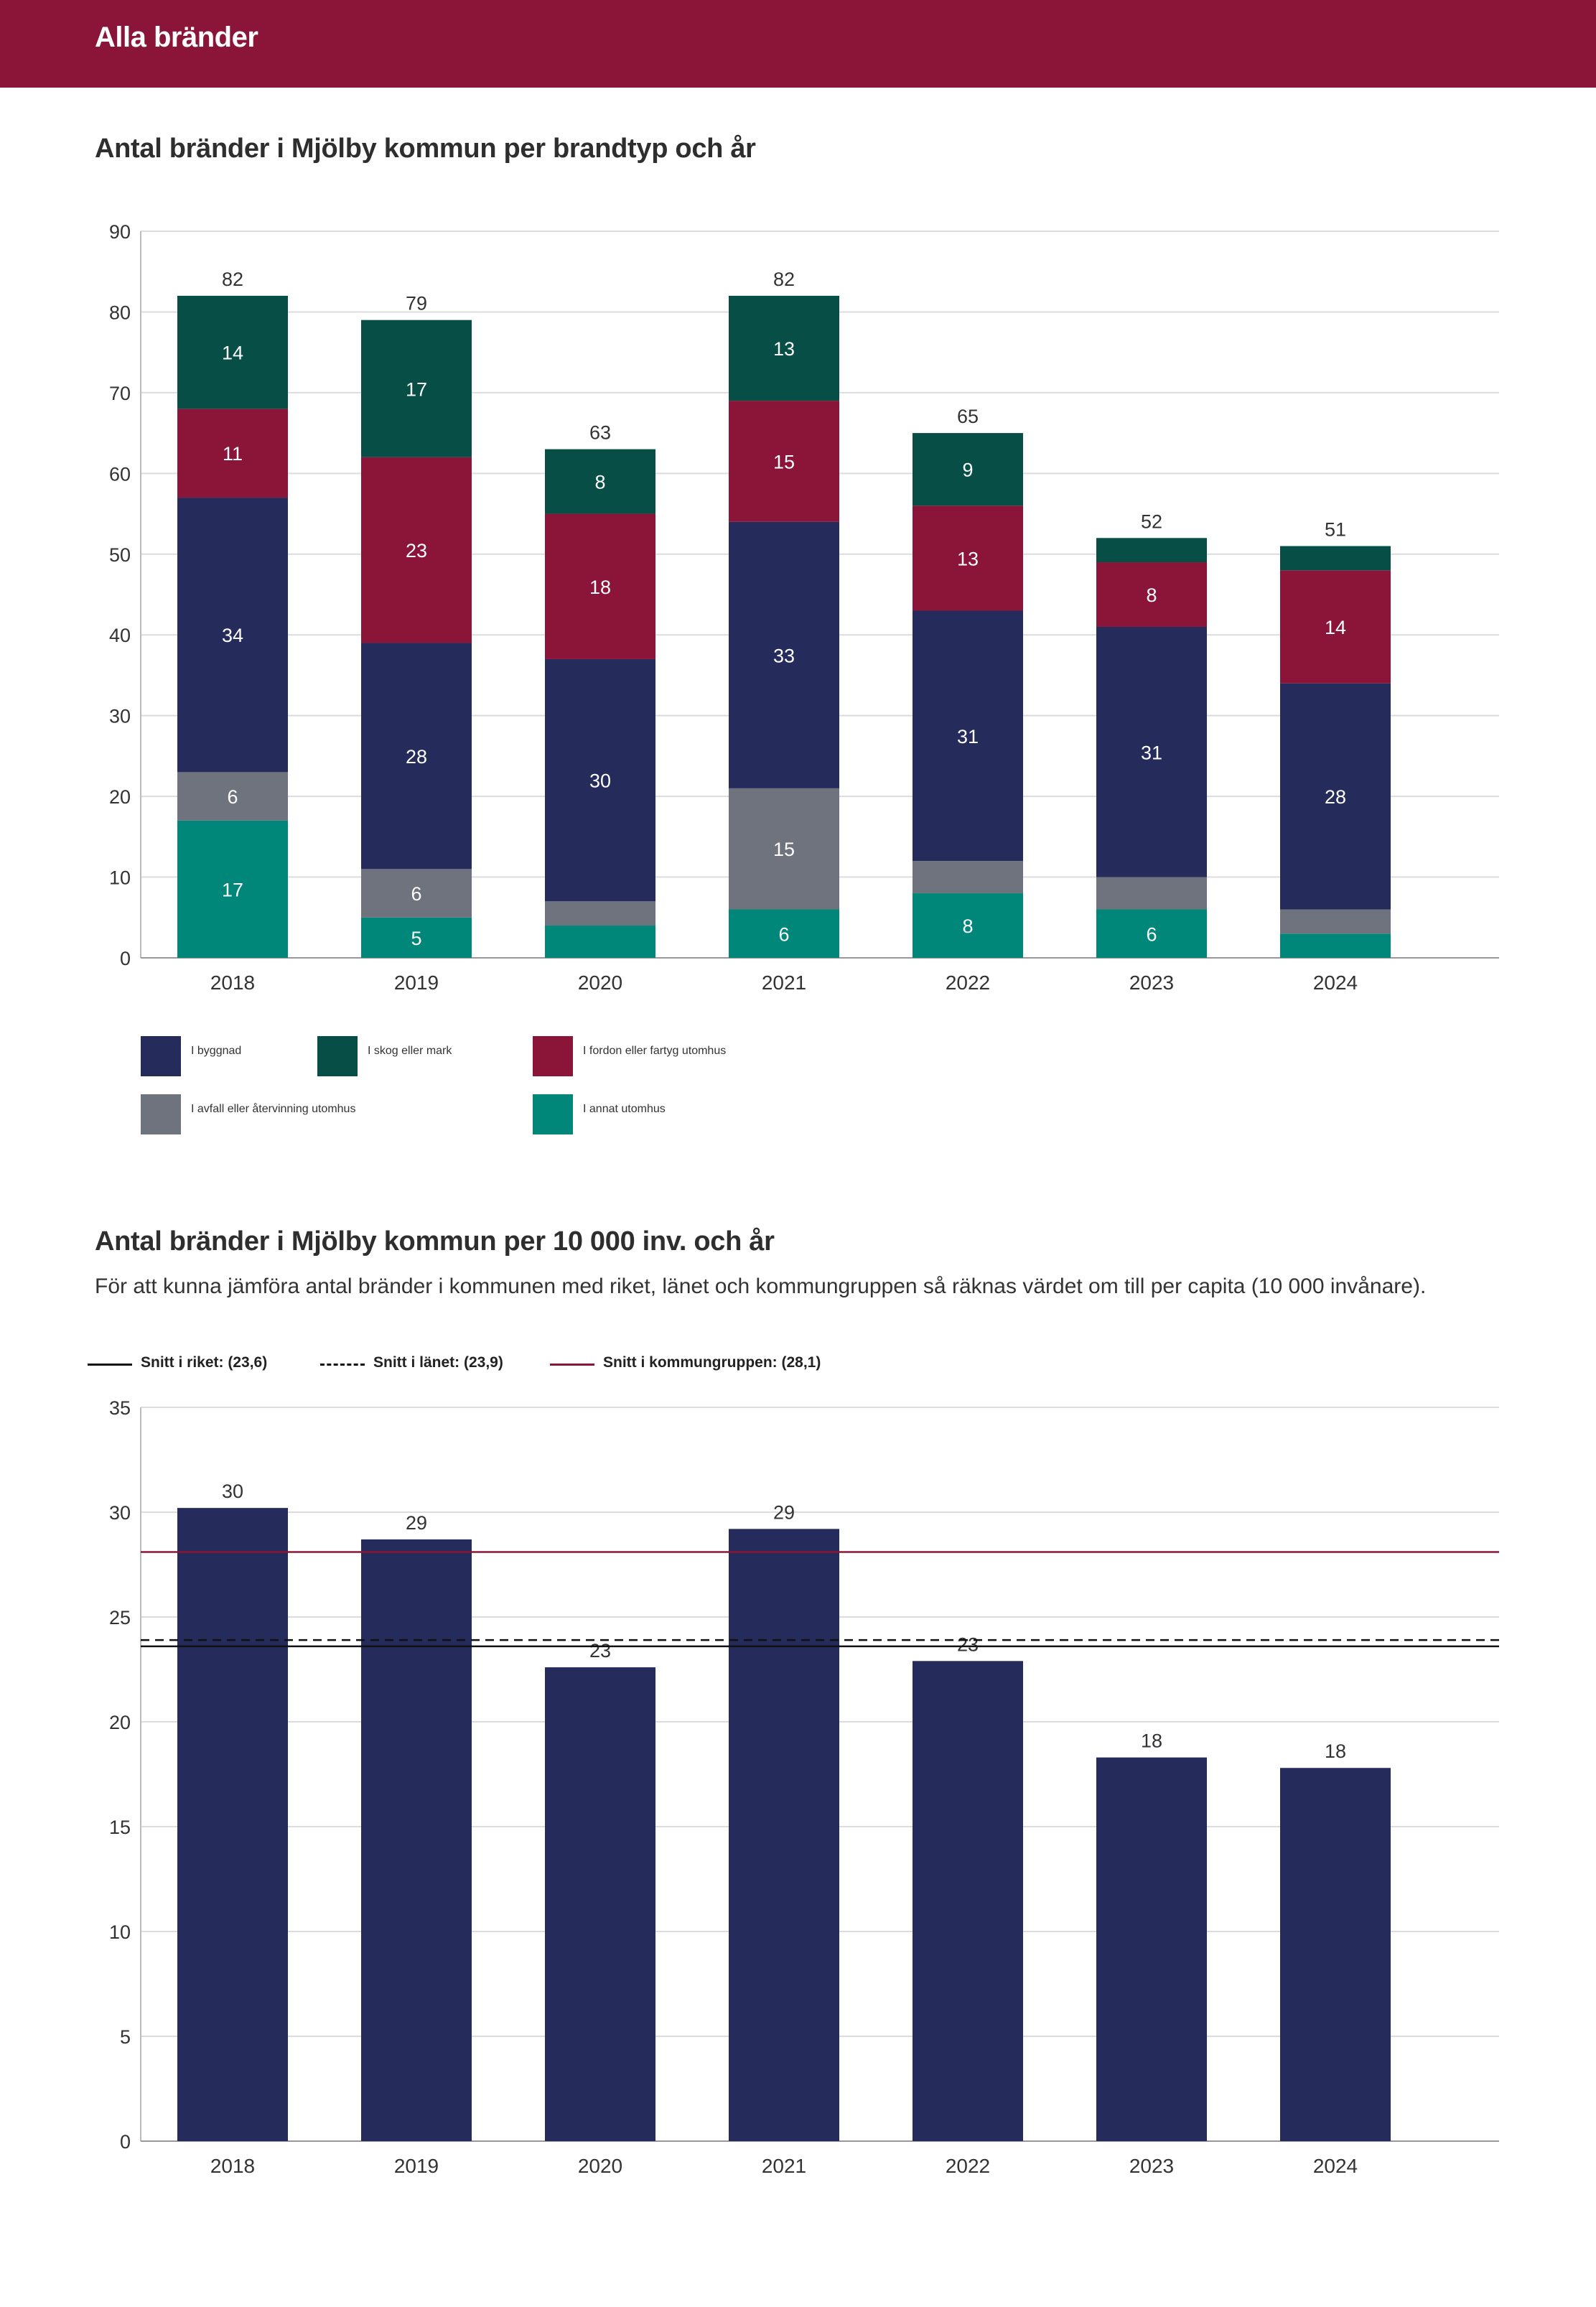 This screenshot has width=1596, height=2307. I want to click on data-label: 34, so click(232, 635).